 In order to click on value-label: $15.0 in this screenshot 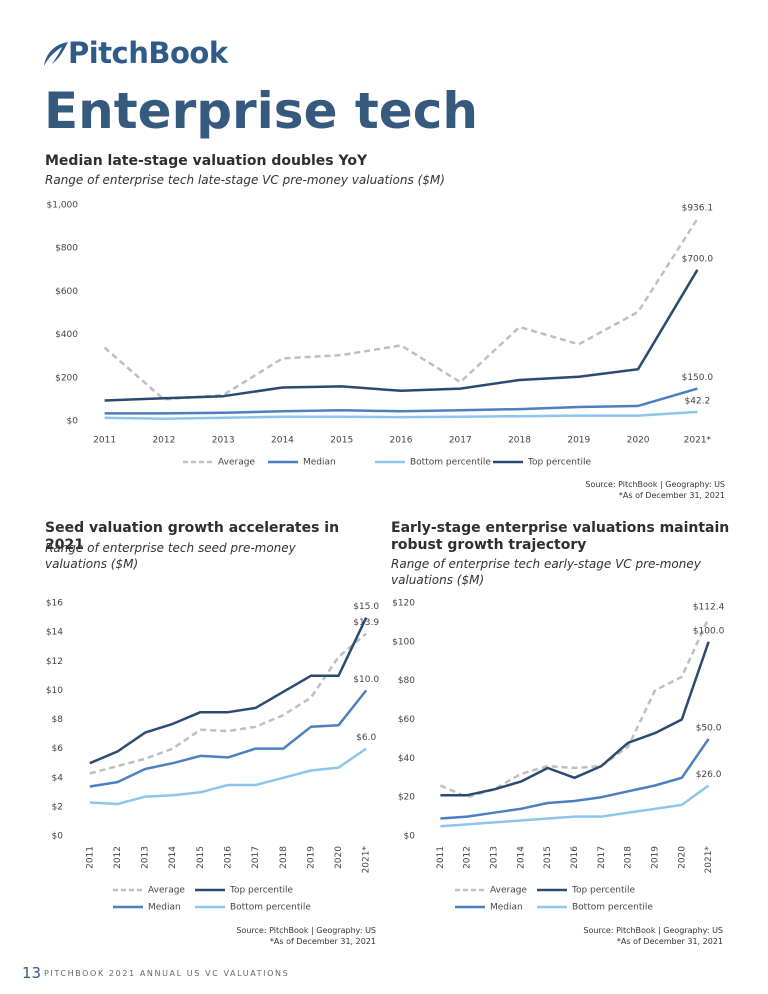, I will do `click(366, 607)`.